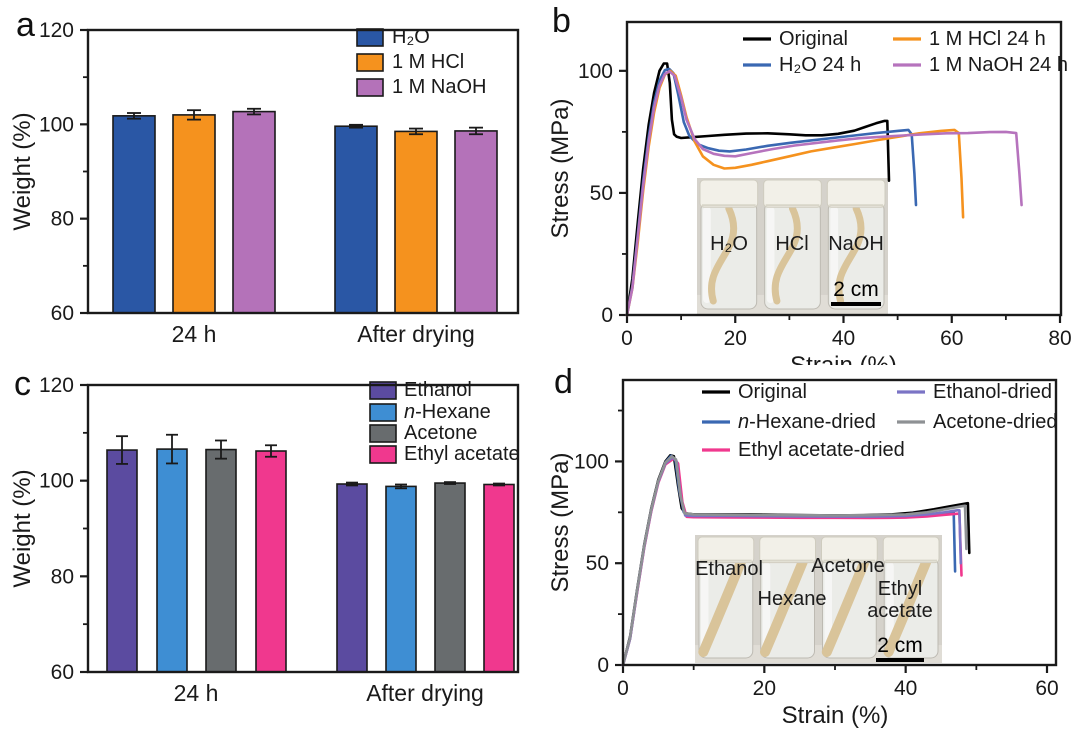 The height and width of the screenshot is (730, 1080). I want to click on legend-label: H₂O 24 h, so click(820, 65).